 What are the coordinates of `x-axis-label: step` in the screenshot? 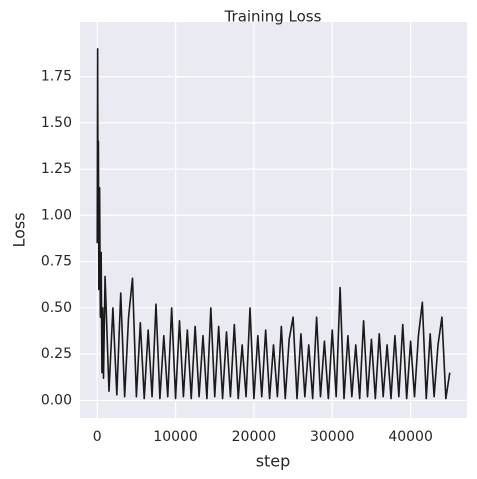 It's located at (273, 461).